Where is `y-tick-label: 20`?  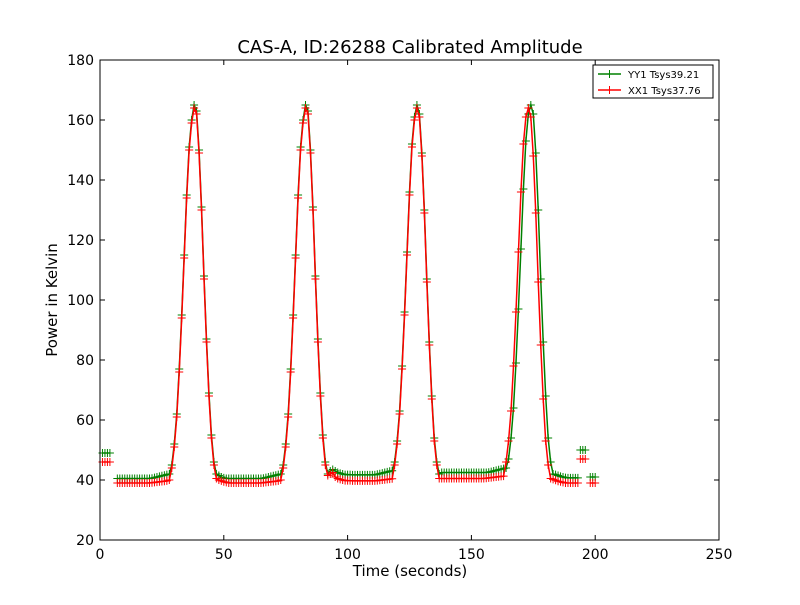 y-tick-label: 20 is located at coordinates (85, 541).